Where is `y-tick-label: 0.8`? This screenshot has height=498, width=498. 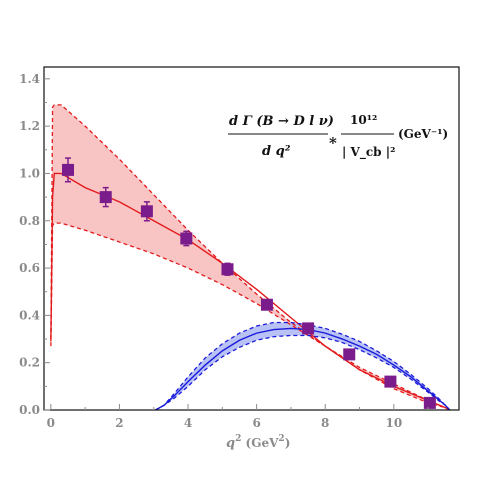
y-tick-label: 0.8 is located at coordinates (29, 221).